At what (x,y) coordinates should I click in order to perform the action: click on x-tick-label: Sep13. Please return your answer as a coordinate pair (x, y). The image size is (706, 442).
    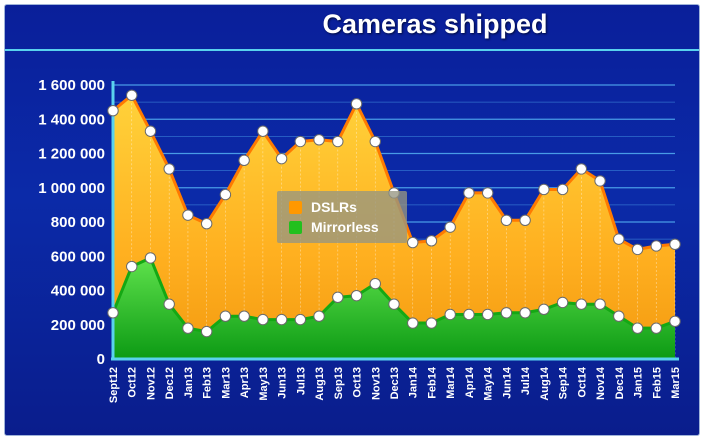
    Looking at the image, I should click on (339, 383).